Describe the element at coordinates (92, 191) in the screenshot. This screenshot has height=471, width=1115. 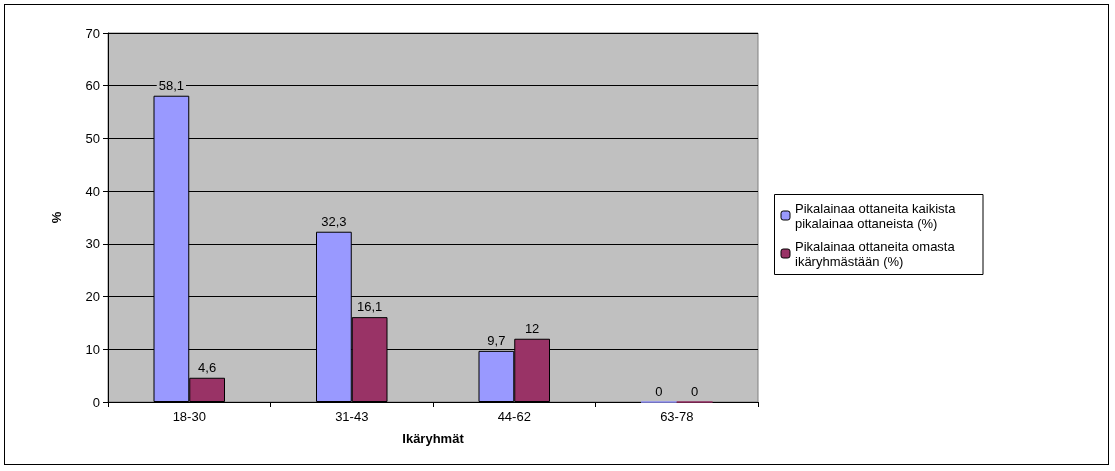
I see `y-tick-label: 40` at that location.